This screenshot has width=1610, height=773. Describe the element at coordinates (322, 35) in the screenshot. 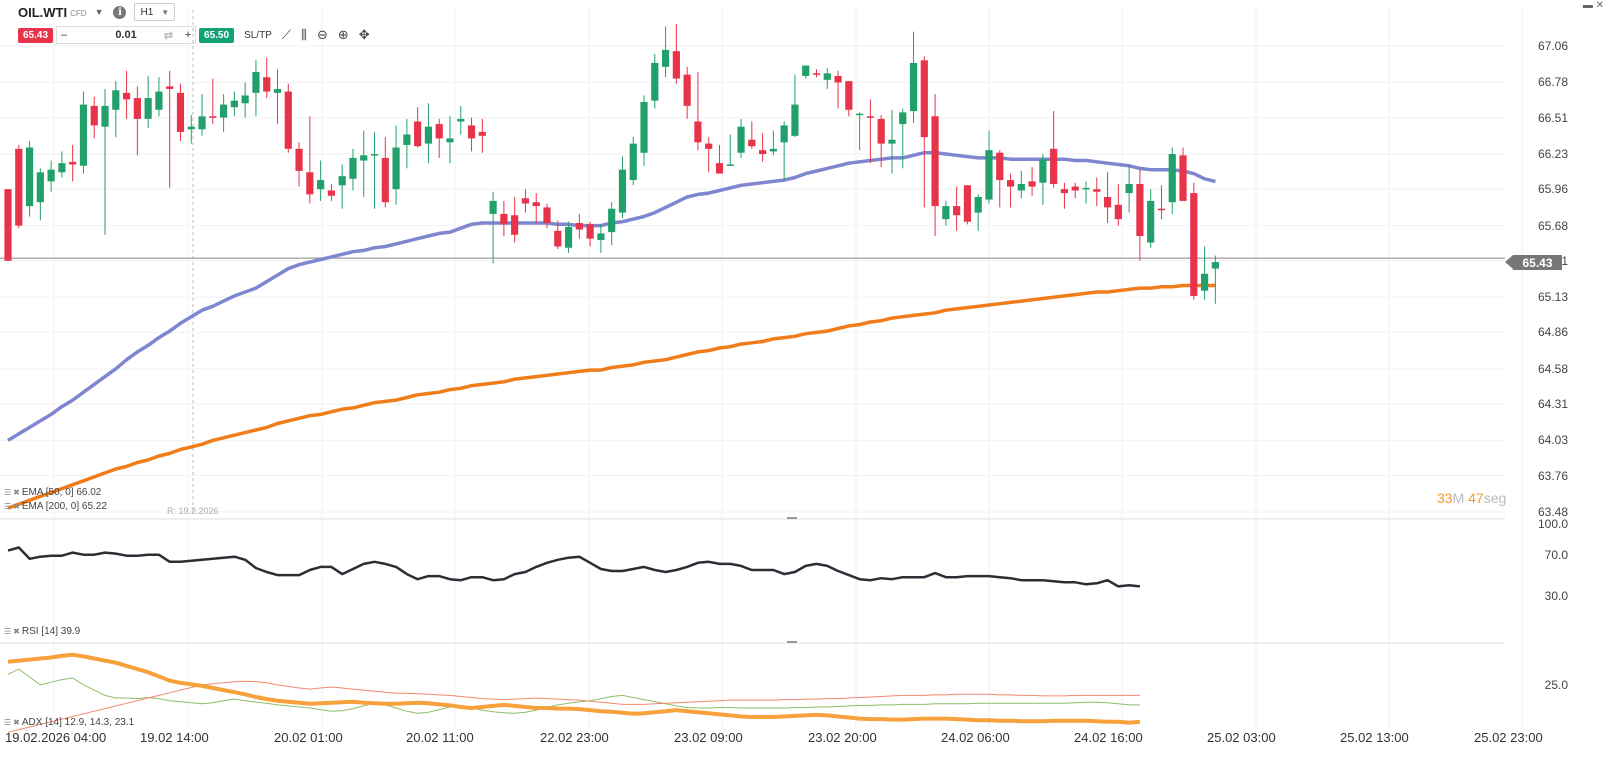

I see `zoom-out-icon: ⊖` at that location.